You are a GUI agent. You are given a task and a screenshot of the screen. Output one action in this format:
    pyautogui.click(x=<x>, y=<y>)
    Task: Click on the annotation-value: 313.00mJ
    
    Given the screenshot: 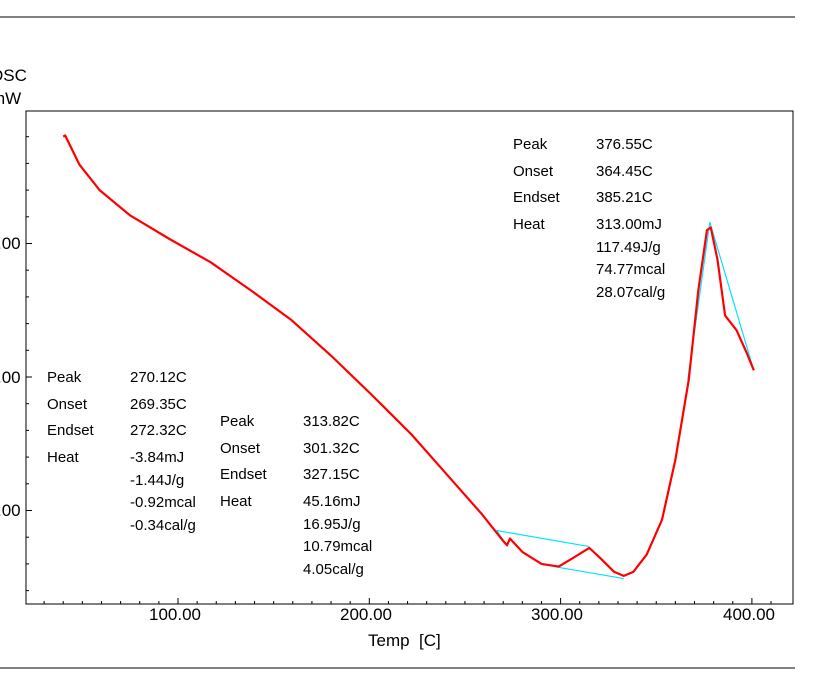 What is the action you would take?
    pyautogui.click(x=629, y=224)
    